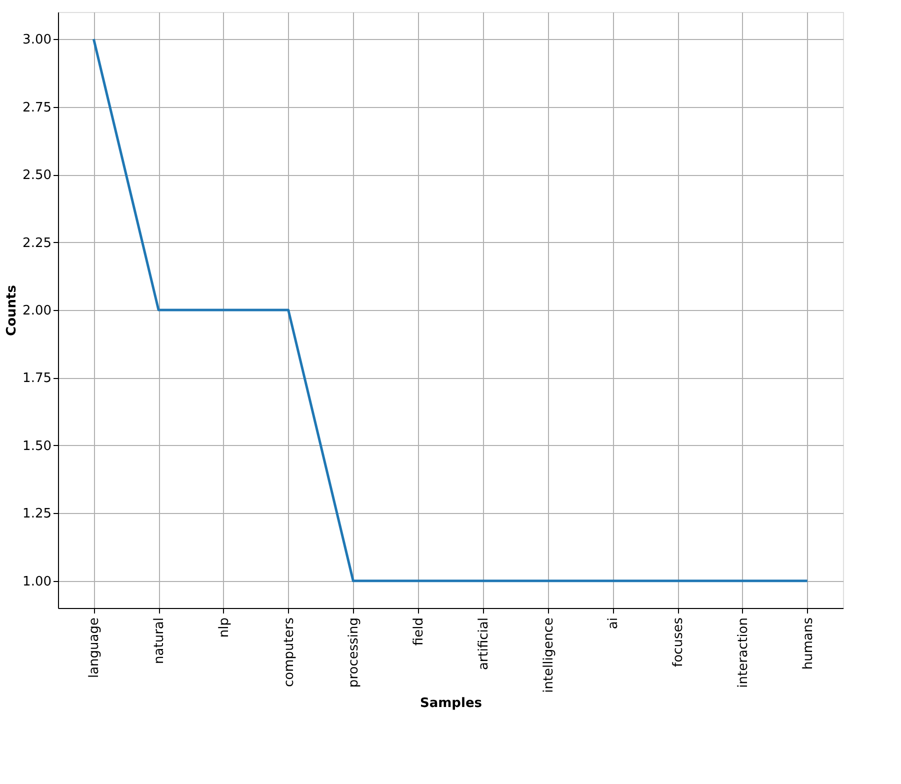  Describe the element at coordinates (37, 582) in the screenshot. I see `y-tick-label: 1.00` at that location.